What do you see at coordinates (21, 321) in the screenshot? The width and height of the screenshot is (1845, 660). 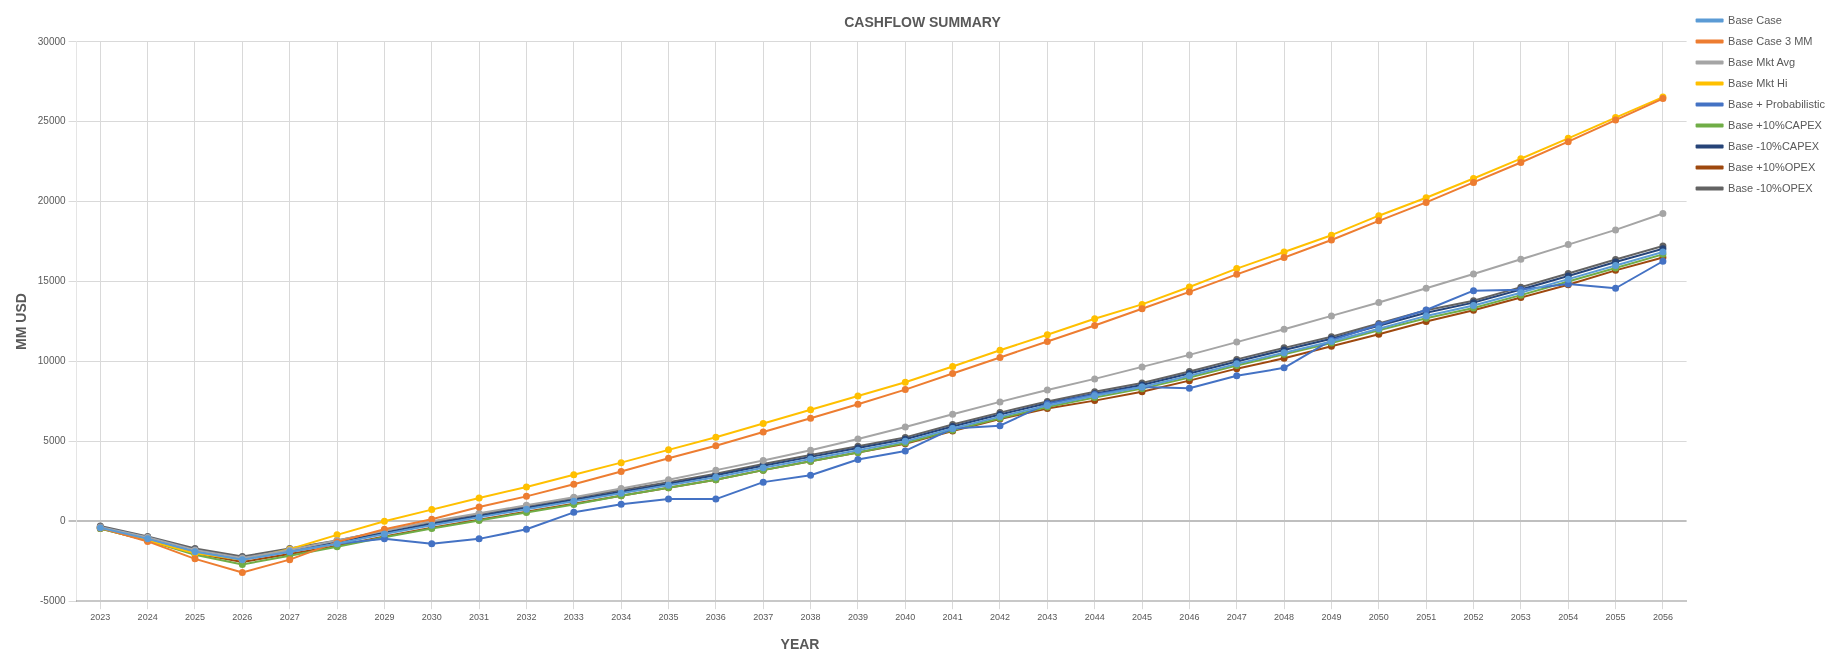 I see `y-axis-title: MM USD` at bounding box center [21, 321].